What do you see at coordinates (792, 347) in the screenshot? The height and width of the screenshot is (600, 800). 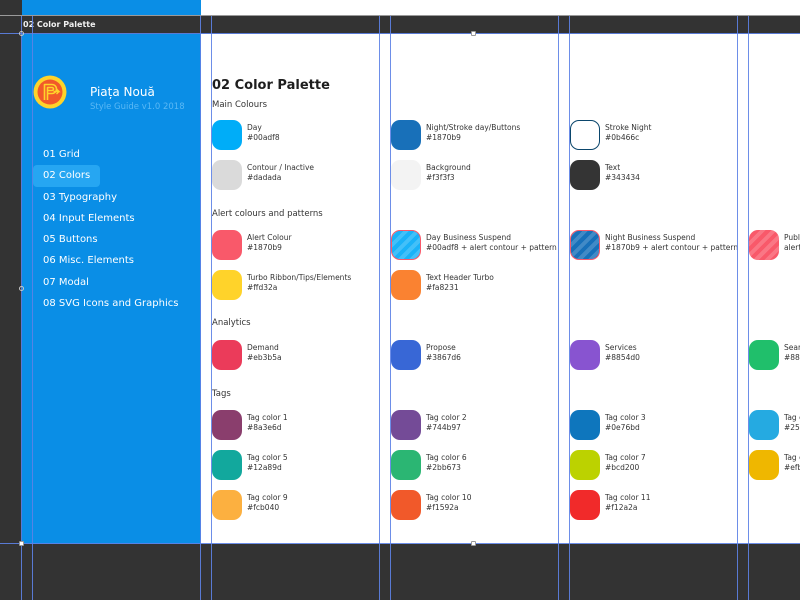 I see `swatch-name: Searc` at bounding box center [792, 347].